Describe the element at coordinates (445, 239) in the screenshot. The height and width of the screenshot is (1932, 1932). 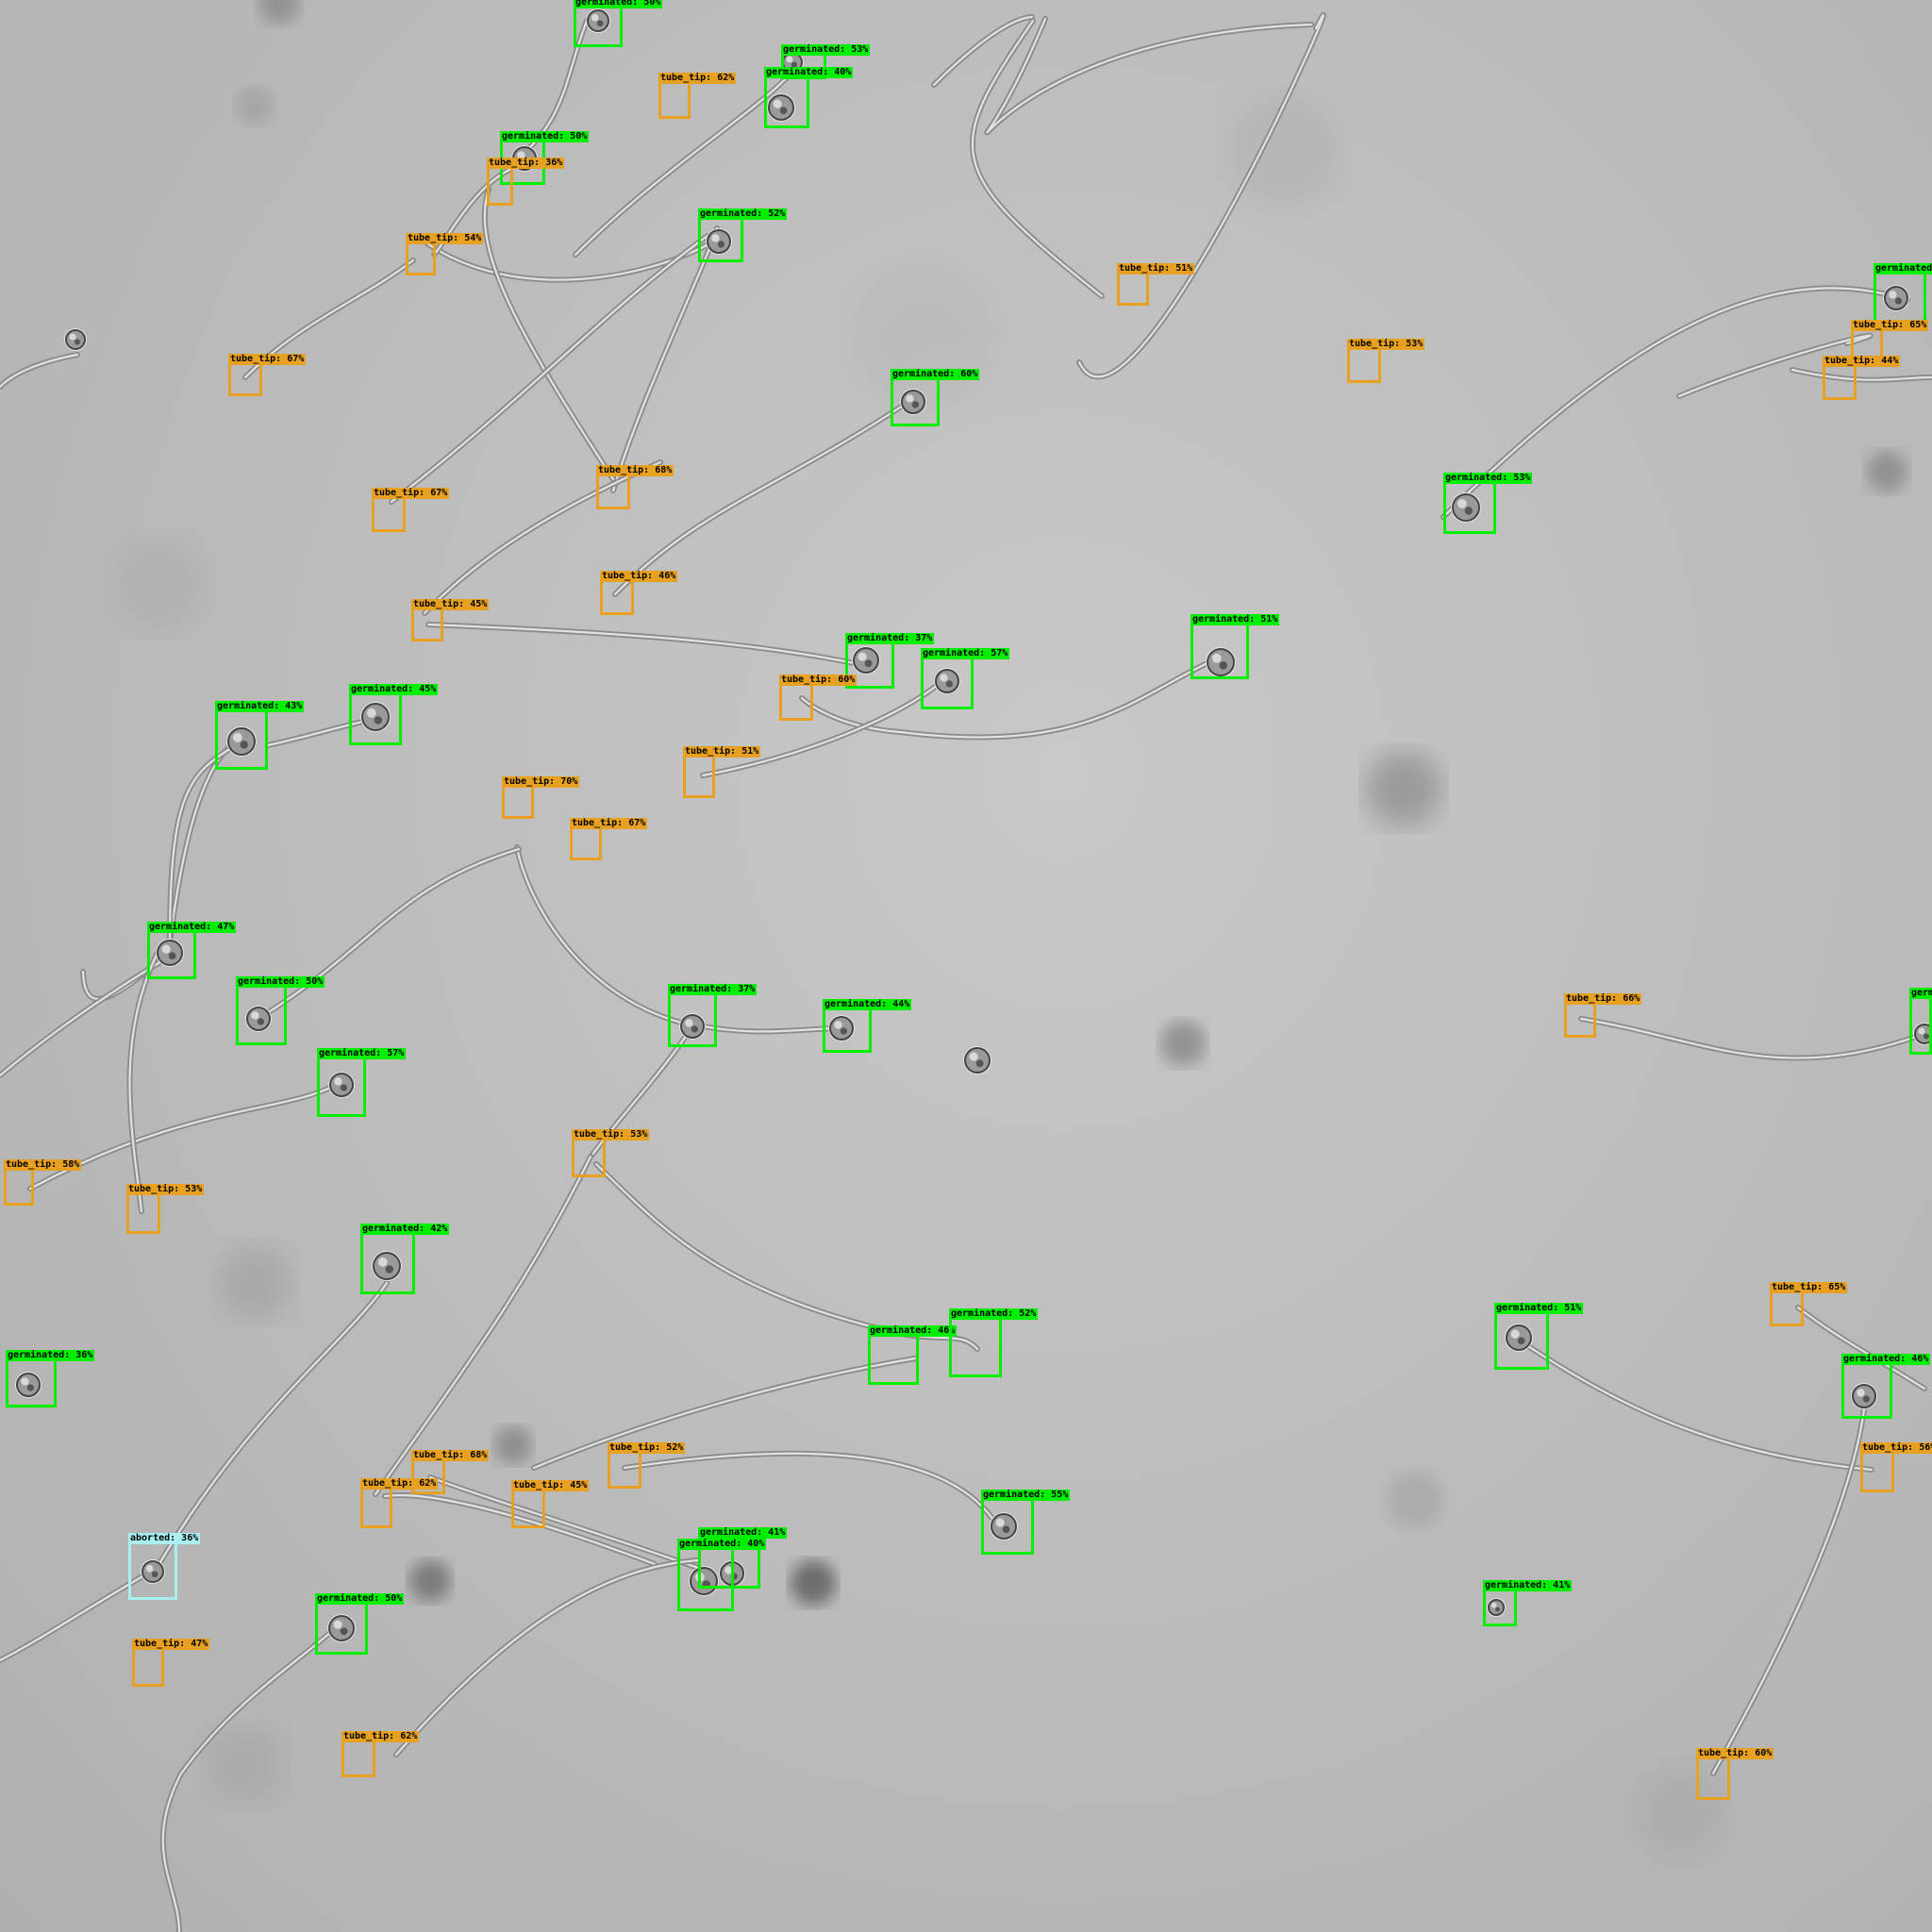
I see `detection-label: tube_tip: 54%` at that location.